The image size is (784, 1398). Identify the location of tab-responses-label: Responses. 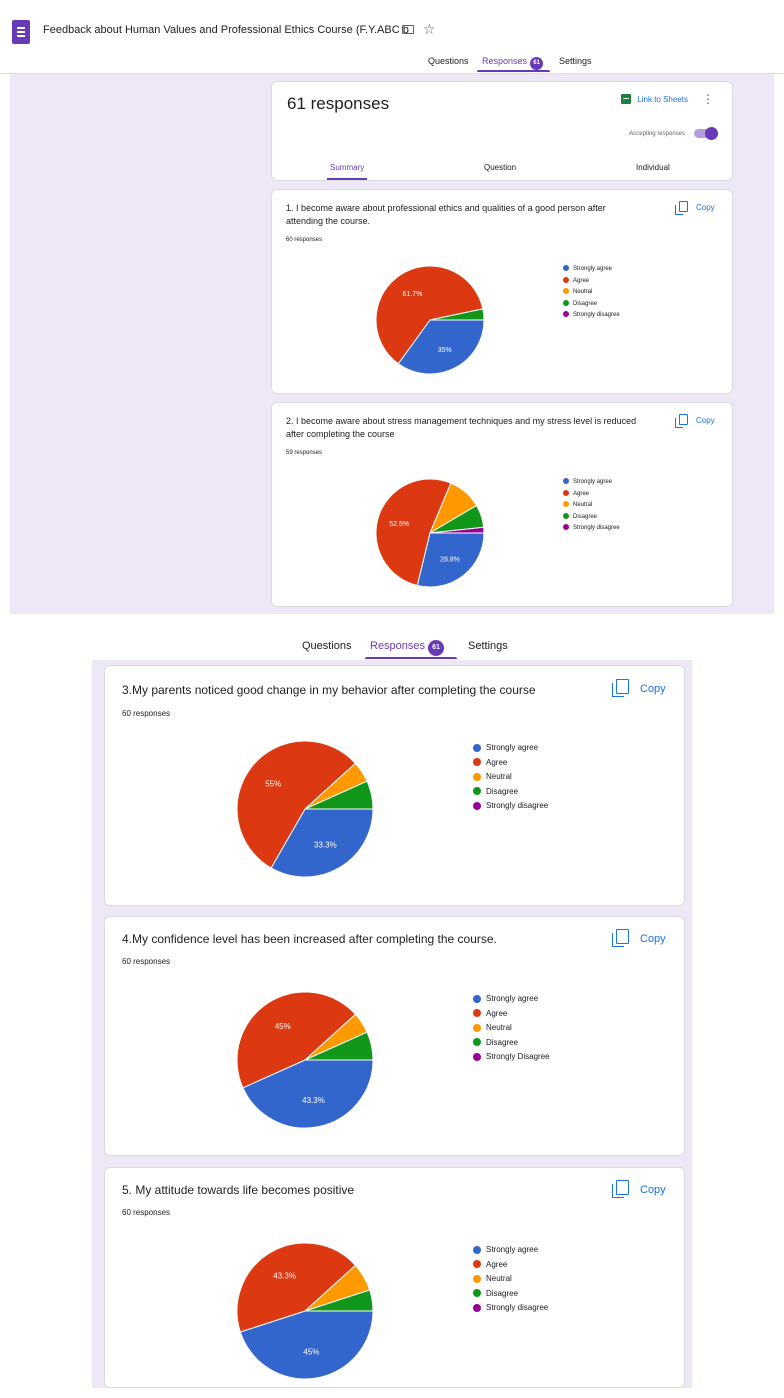
(505, 61).